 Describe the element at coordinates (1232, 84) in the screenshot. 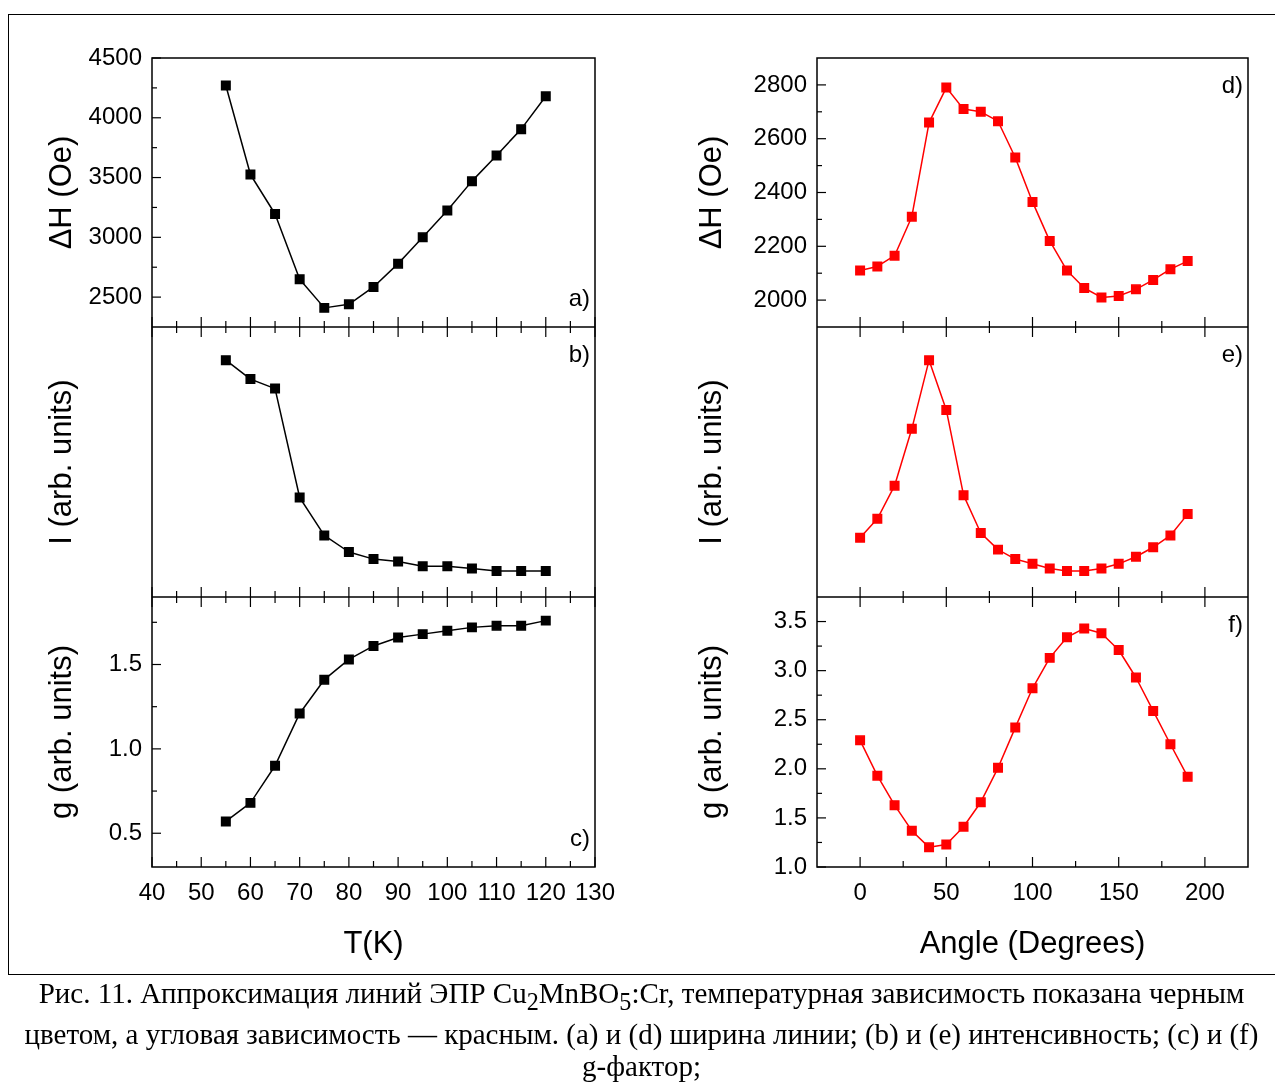

I see `annotation: d)` at that location.